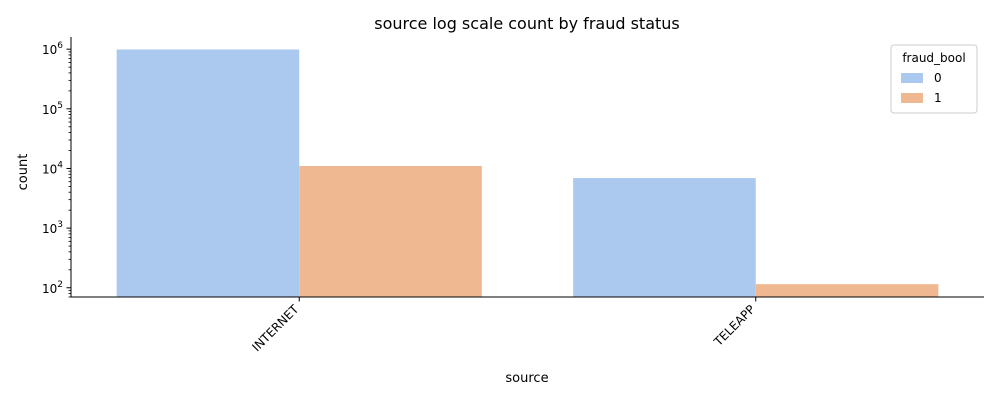  Describe the element at coordinates (52, 288) in the screenshot. I see `y-tick-label: 10²` at that location.